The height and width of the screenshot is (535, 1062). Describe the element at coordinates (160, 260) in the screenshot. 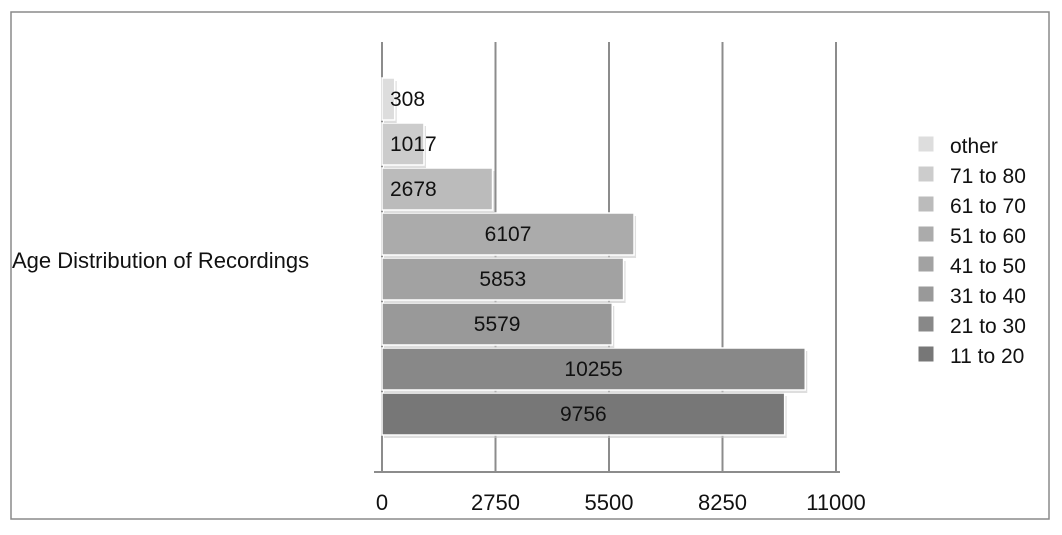

I see `category-label: Age Distribution of Recordings` at that location.